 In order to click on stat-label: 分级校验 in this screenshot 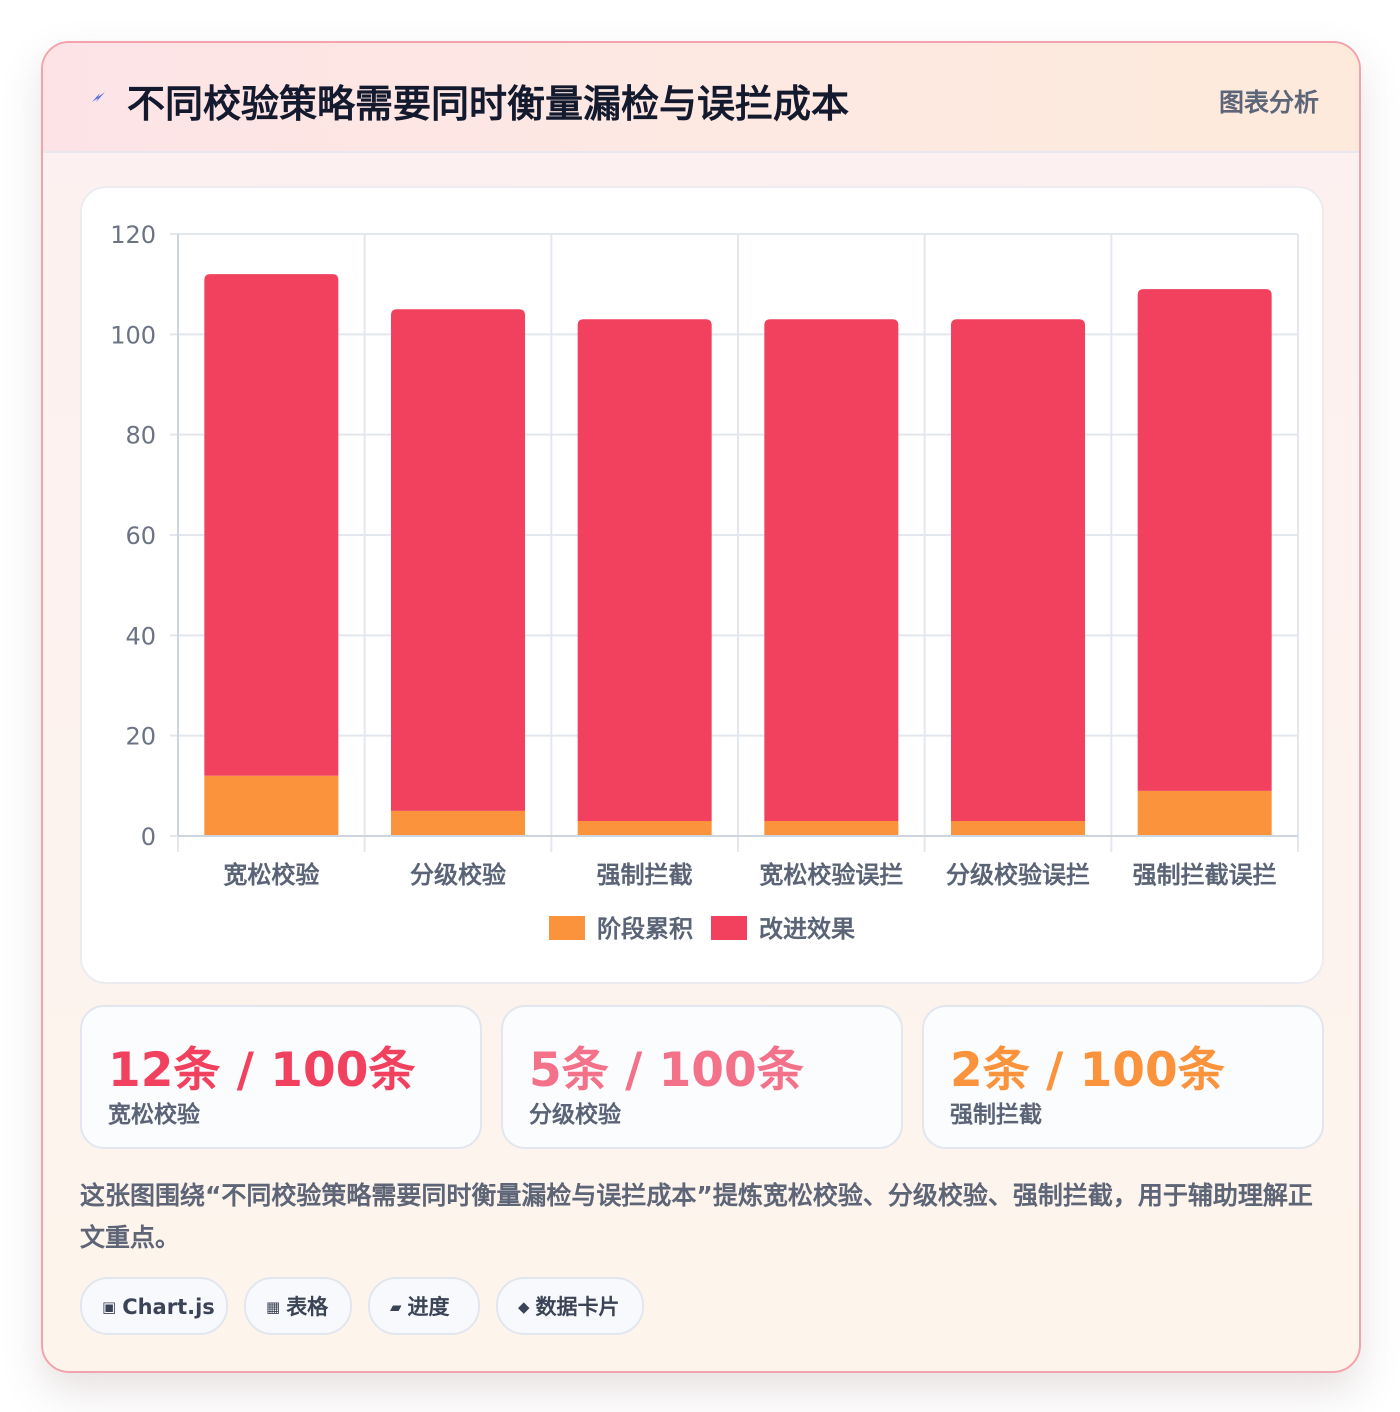, I will do `click(575, 1115)`.